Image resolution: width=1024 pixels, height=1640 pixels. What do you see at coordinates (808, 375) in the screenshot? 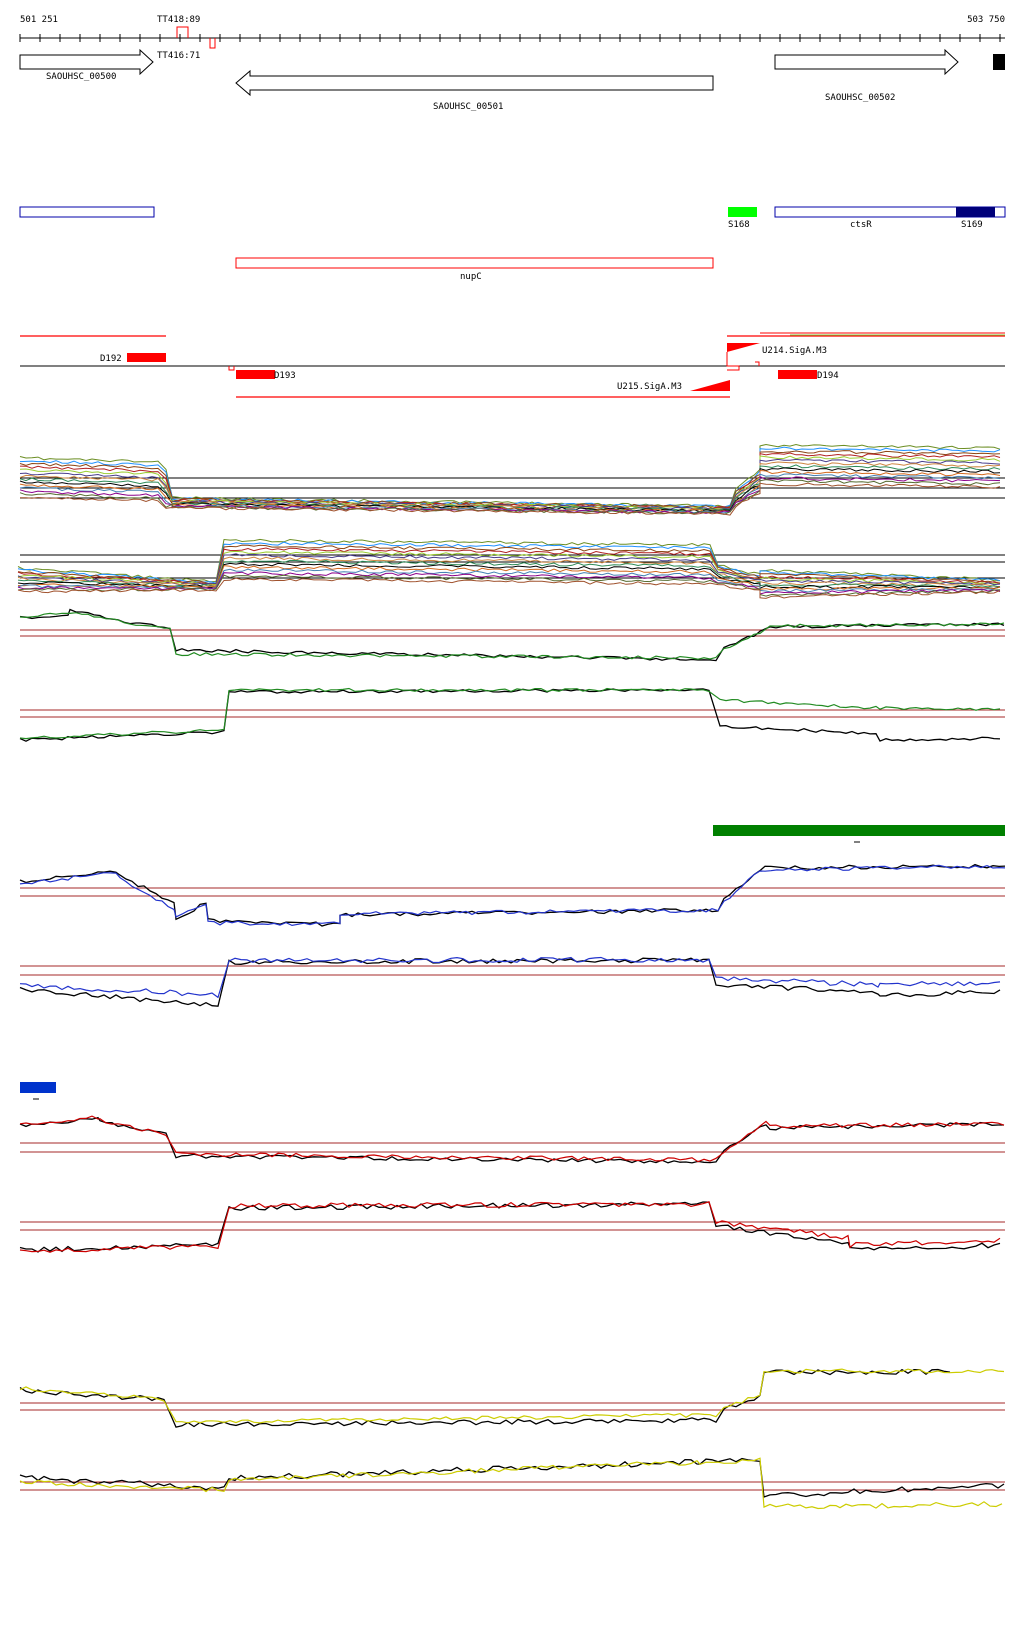
I see `transcript-d194: D194` at bounding box center [808, 375].